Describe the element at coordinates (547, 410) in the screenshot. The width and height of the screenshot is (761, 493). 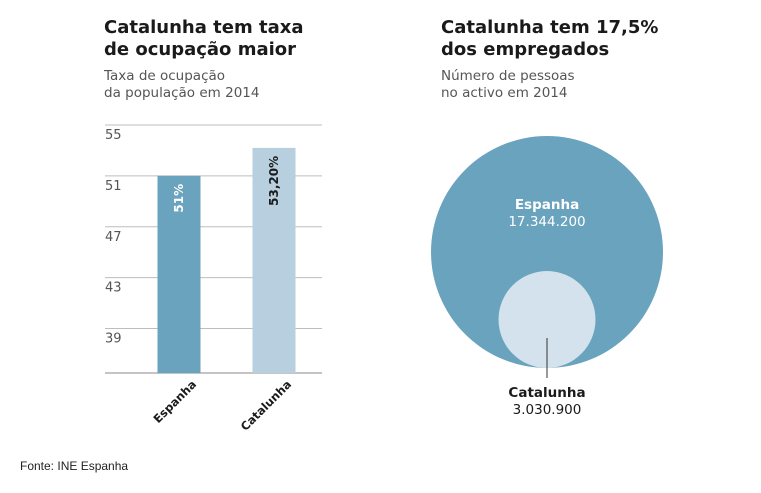
I see `circle-value-catalunha: 3.030.900` at that location.